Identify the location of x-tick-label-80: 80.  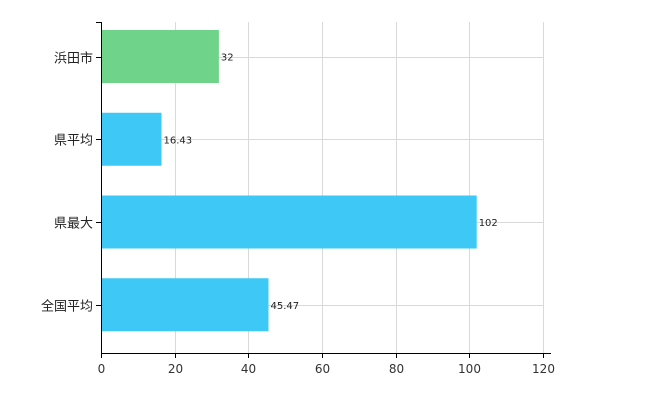
(396, 369).